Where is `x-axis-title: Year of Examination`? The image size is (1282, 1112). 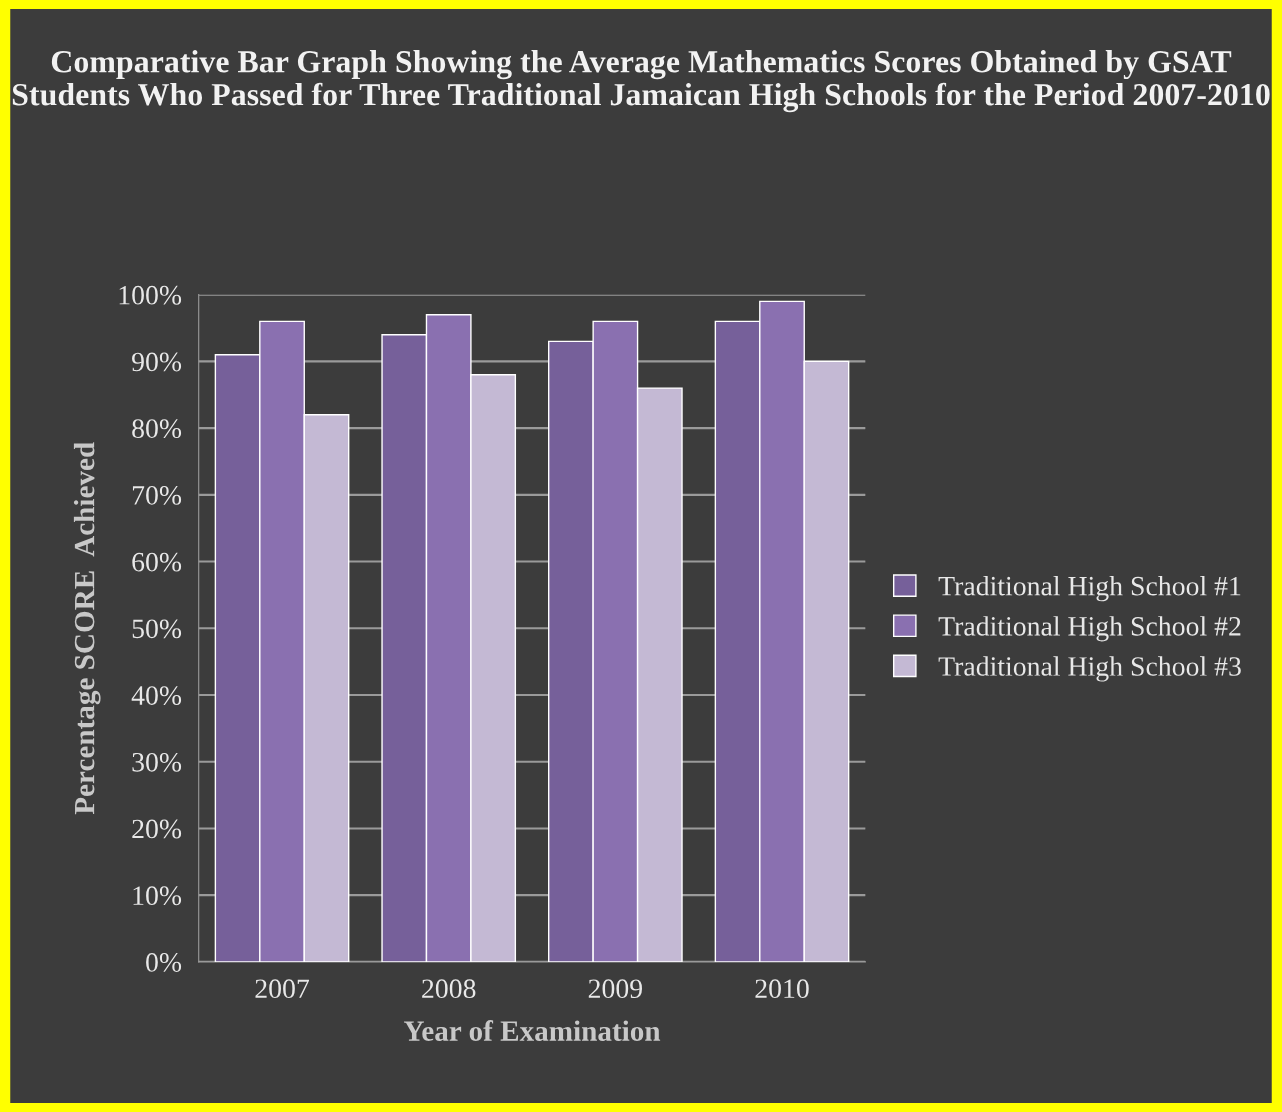
x-axis-title: Year of Examination is located at coordinates (532, 1030).